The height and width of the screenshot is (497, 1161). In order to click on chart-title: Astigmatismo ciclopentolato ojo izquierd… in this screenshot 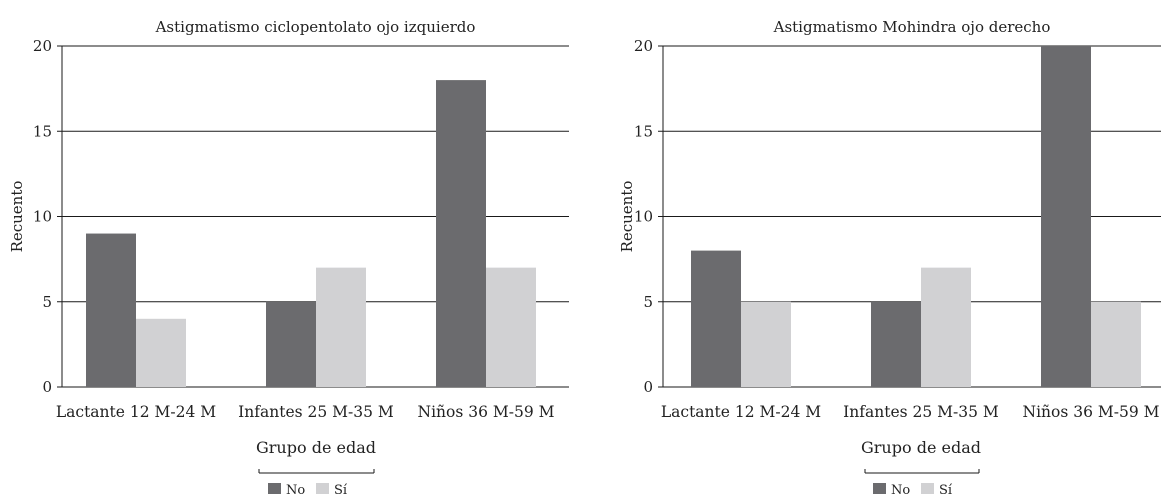, I will do `click(315, 27)`.